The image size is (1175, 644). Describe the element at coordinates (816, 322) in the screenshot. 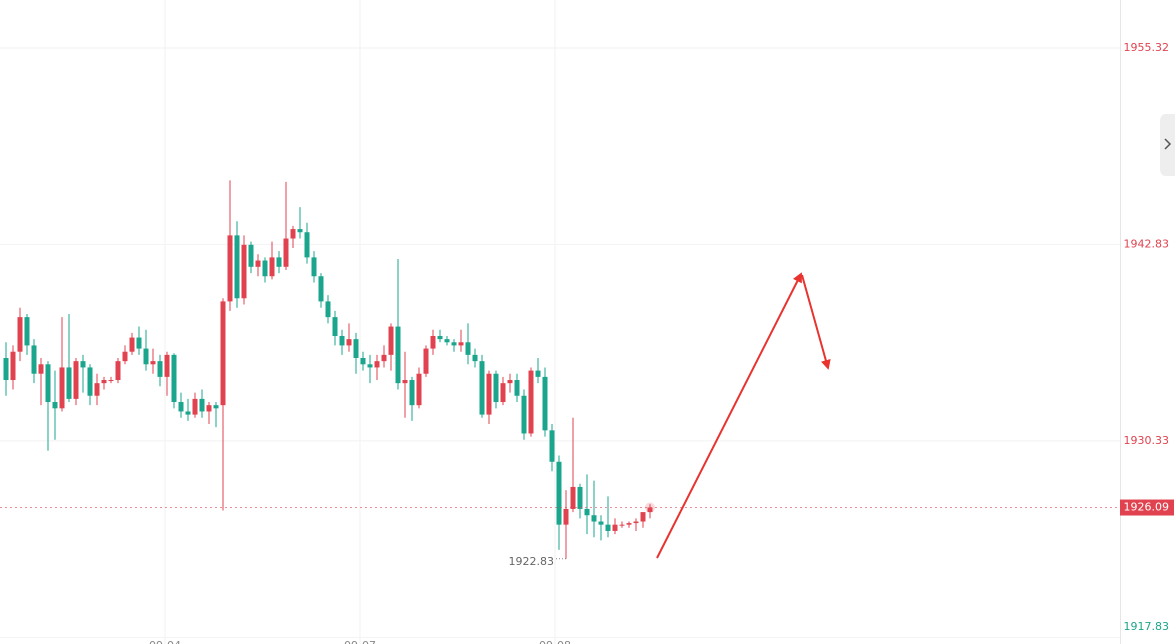

I see `arrow-down` at that location.